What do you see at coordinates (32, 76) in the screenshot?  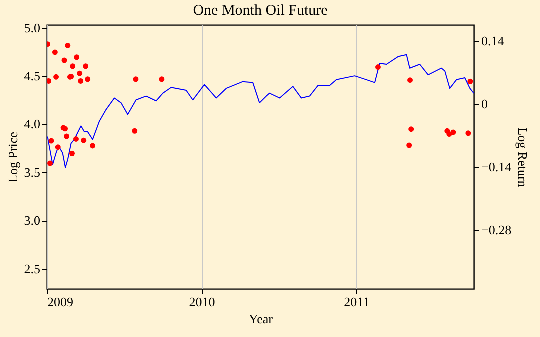 I see `y-tick-label: 4.5` at bounding box center [32, 76].